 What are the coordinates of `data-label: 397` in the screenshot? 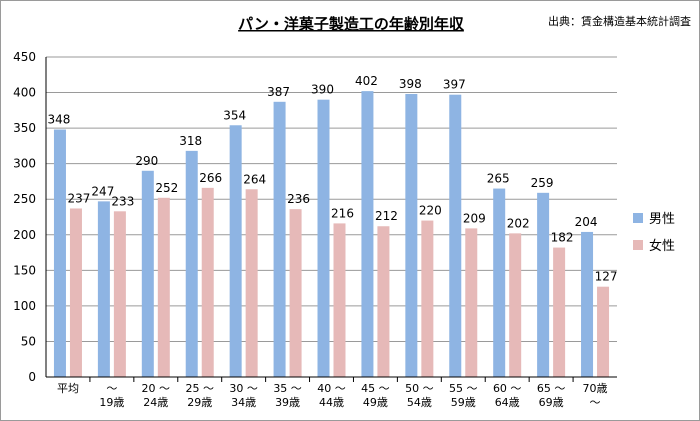 It's located at (454, 85).